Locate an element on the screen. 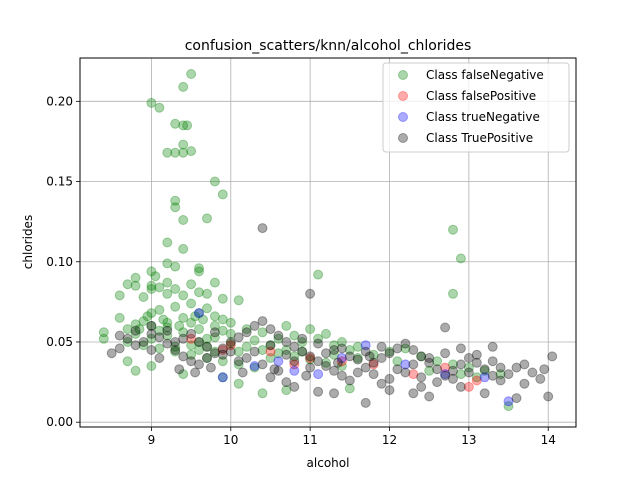 The width and height of the screenshot is (640, 480). legend-label: Class trueNegative is located at coordinates (483, 117).